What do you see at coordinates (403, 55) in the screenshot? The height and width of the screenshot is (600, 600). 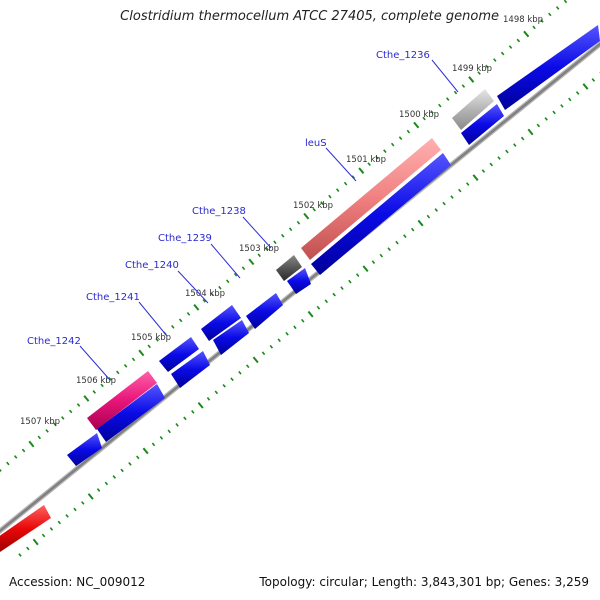 I see `gene-label-cthe-1236: Cthe_1236` at bounding box center [403, 55].